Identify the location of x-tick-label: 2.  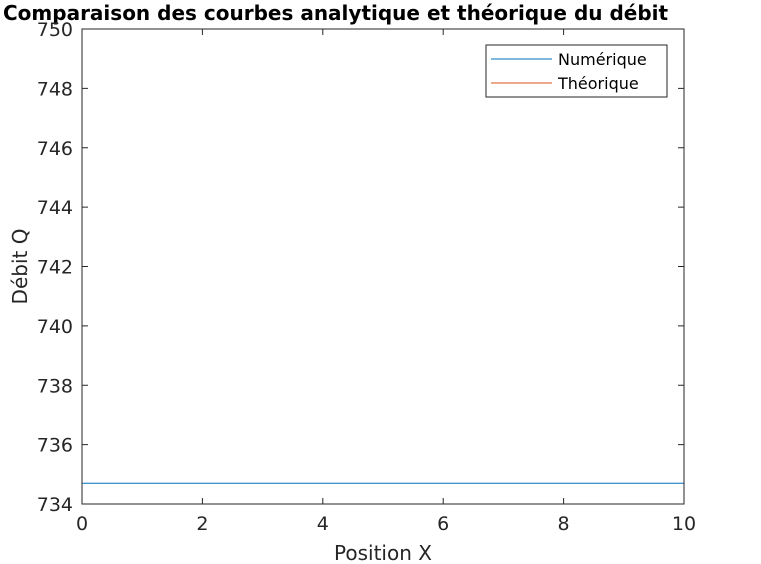
(202, 524).